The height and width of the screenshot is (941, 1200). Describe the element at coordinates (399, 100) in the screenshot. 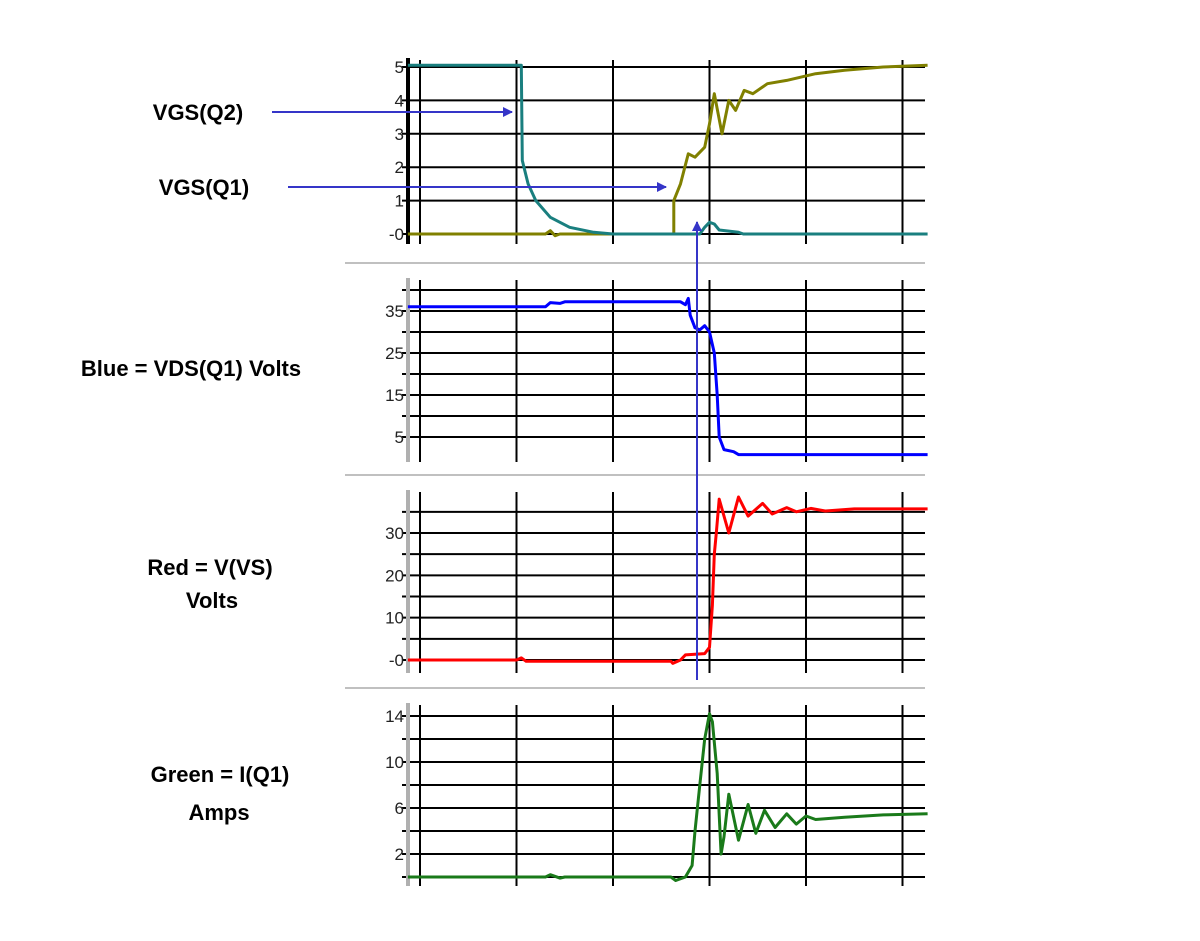

I see `y-tick-label: 4` at that location.